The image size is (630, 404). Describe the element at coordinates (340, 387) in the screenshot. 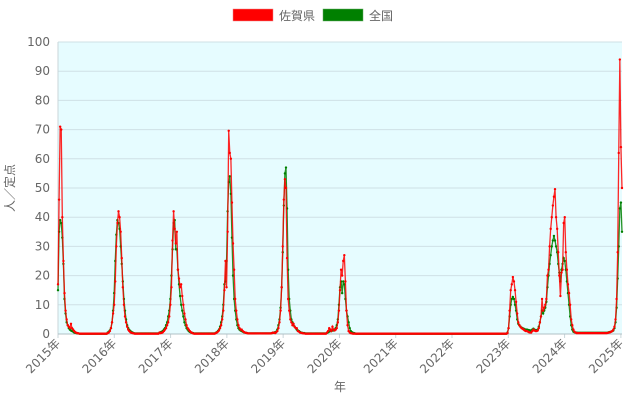

I see `x-axis-label: 年` at that location.